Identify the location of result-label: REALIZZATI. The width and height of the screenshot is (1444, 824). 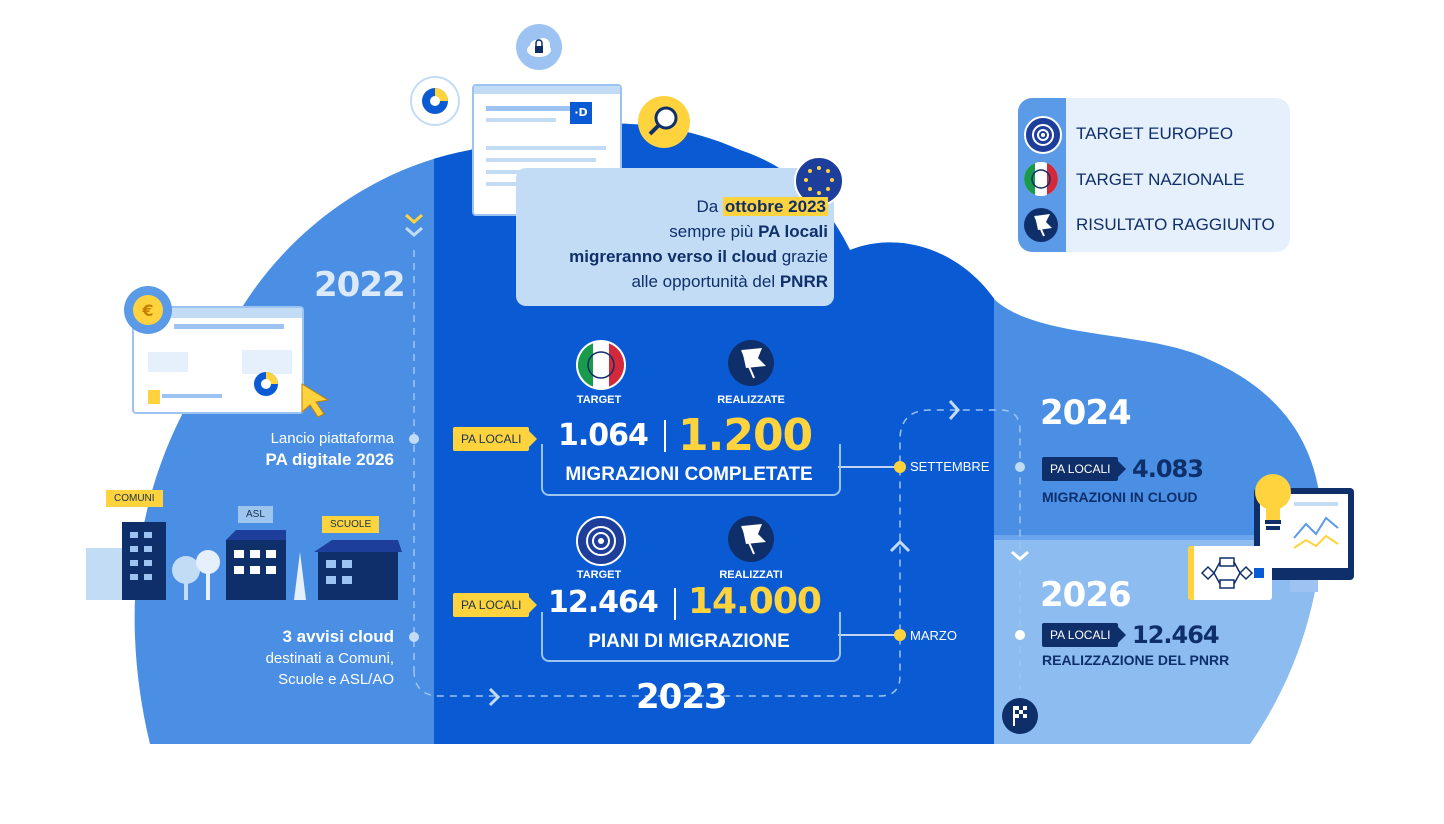
(751, 575).